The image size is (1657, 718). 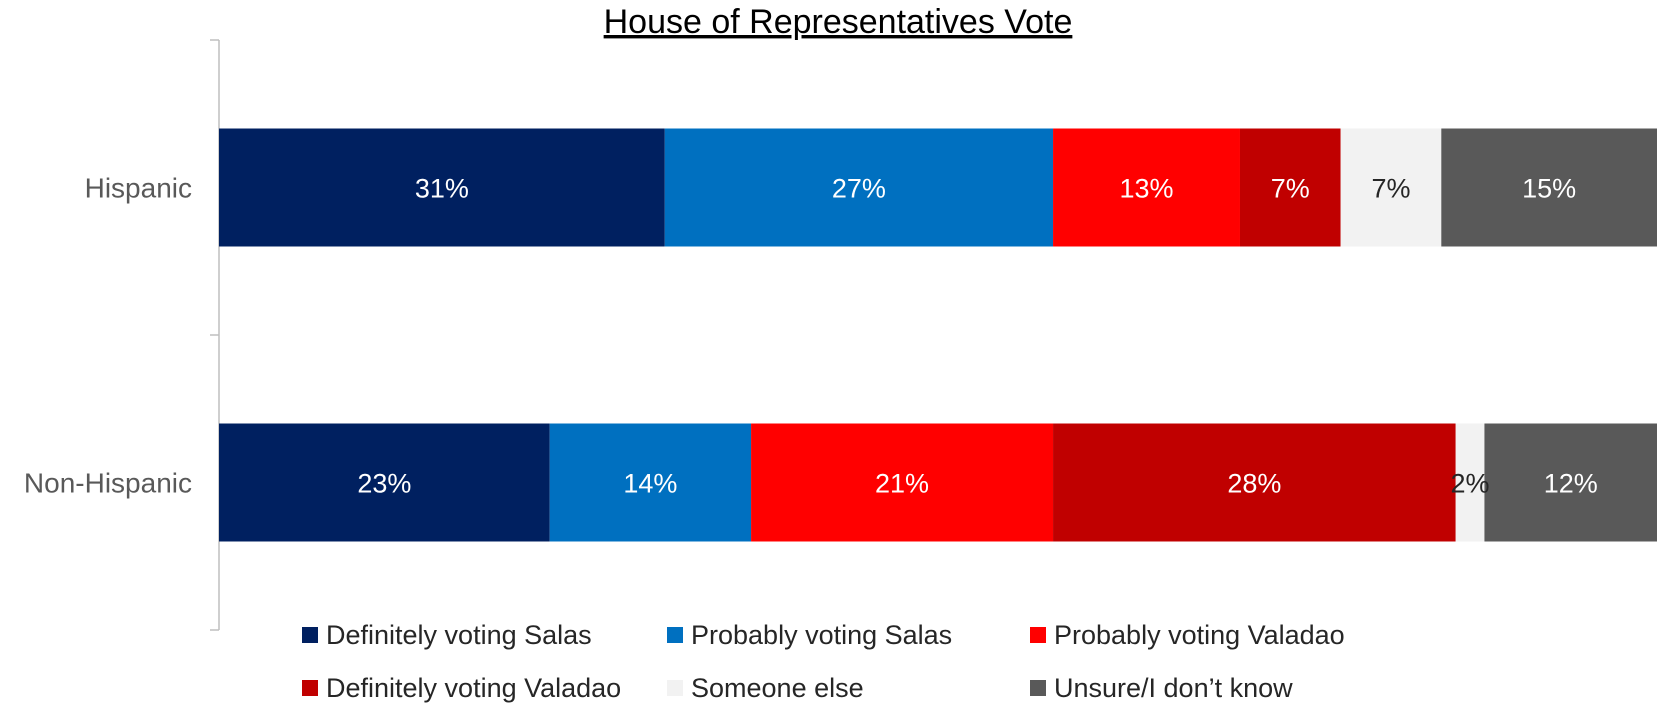 I want to click on data-label: 27%, so click(x=859, y=189).